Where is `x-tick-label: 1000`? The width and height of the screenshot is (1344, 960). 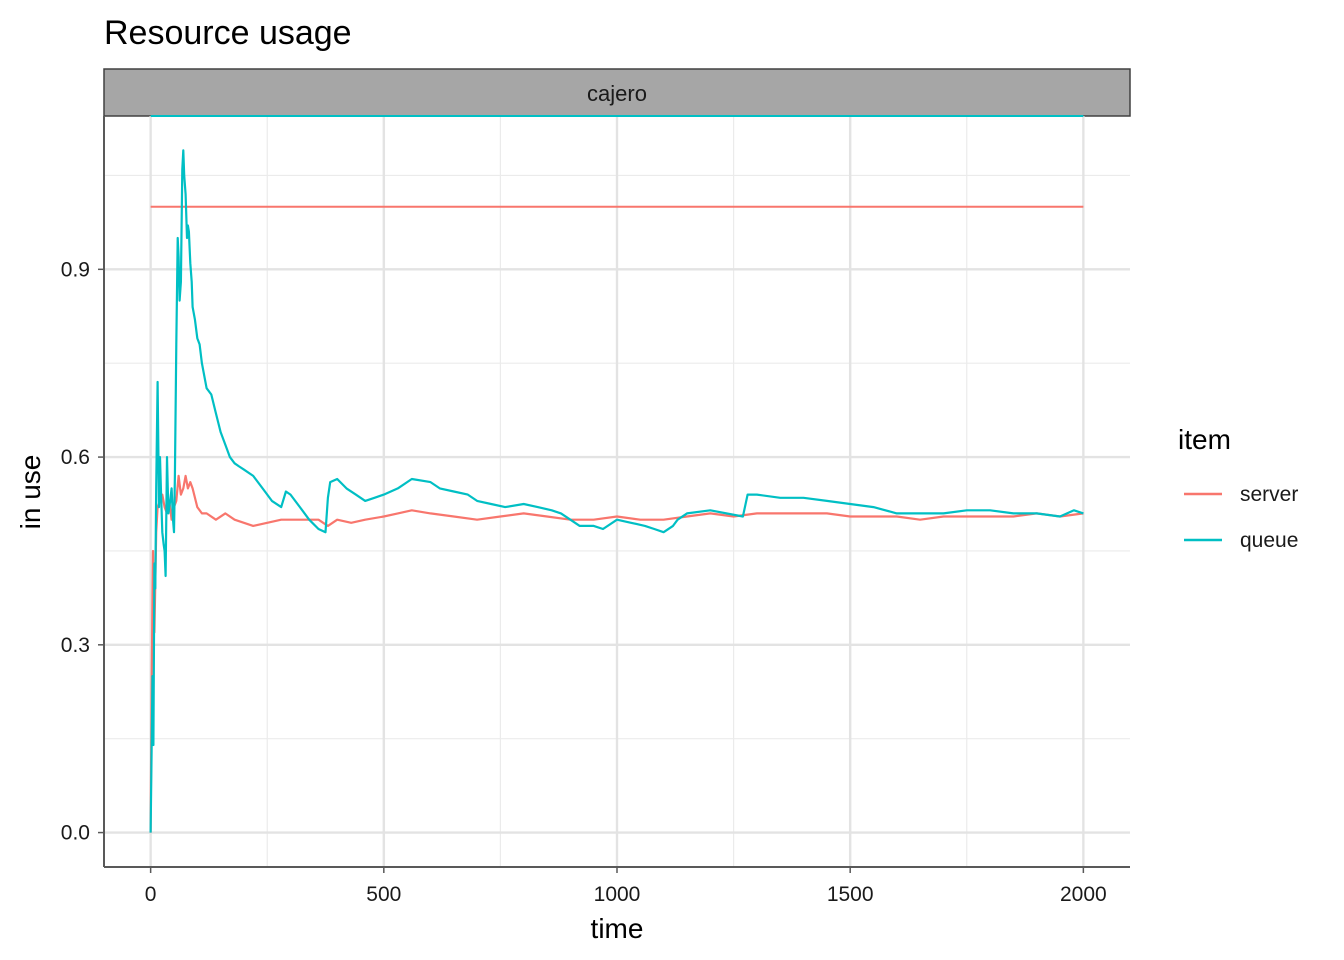 x-tick-label: 1000 is located at coordinates (617, 894).